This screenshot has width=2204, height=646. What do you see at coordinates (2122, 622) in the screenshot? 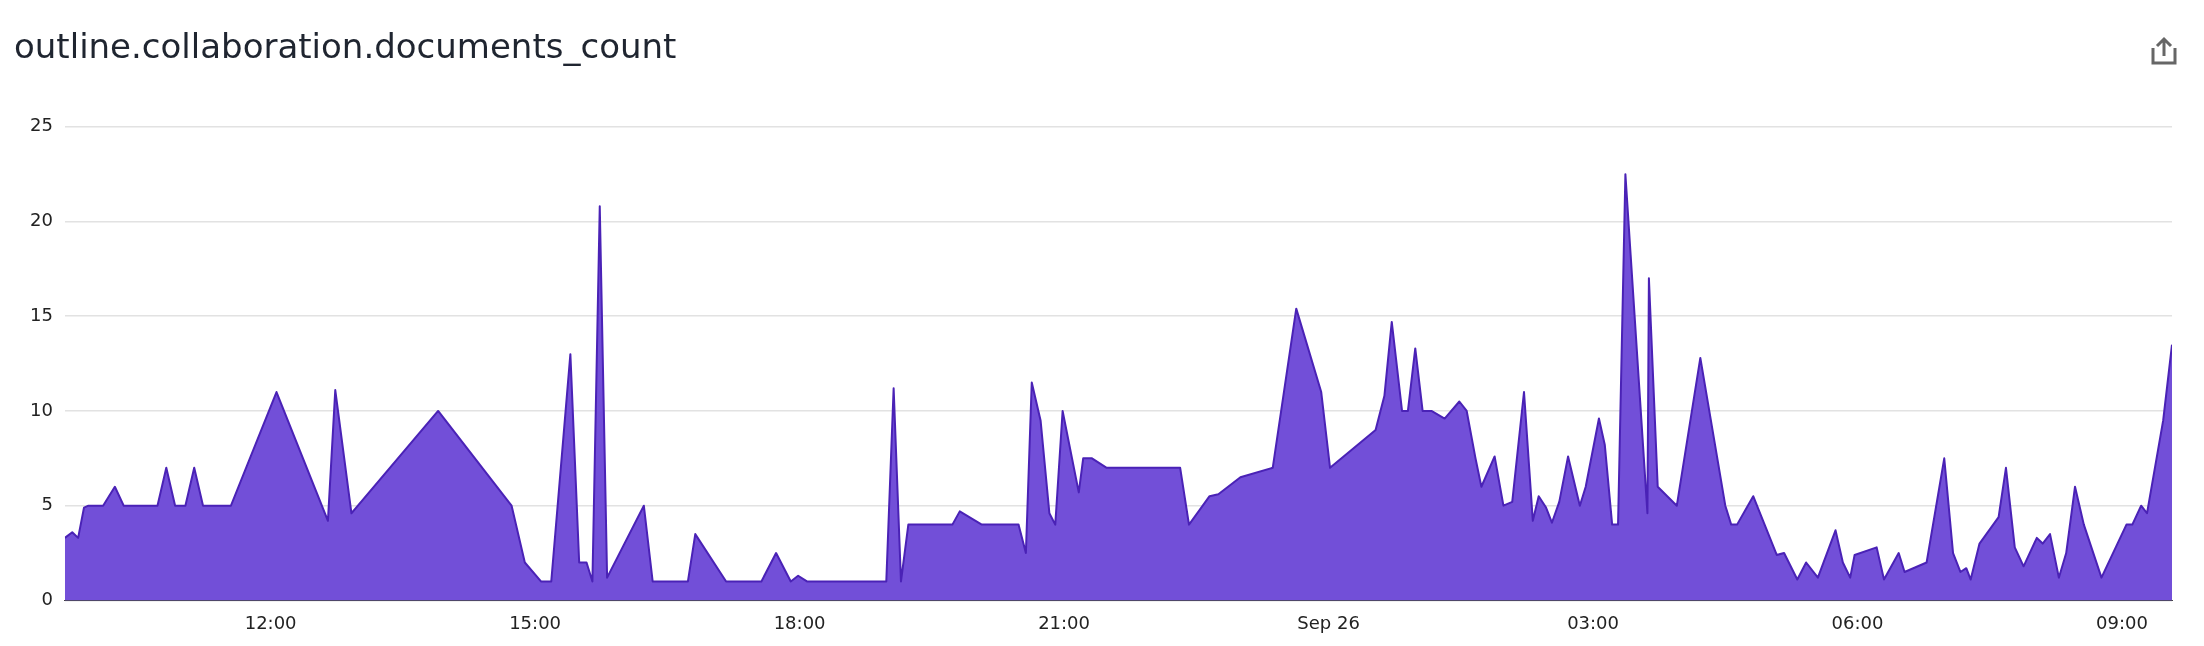
I see `x-tick-label: 09:00` at bounding box center [2122, 622].